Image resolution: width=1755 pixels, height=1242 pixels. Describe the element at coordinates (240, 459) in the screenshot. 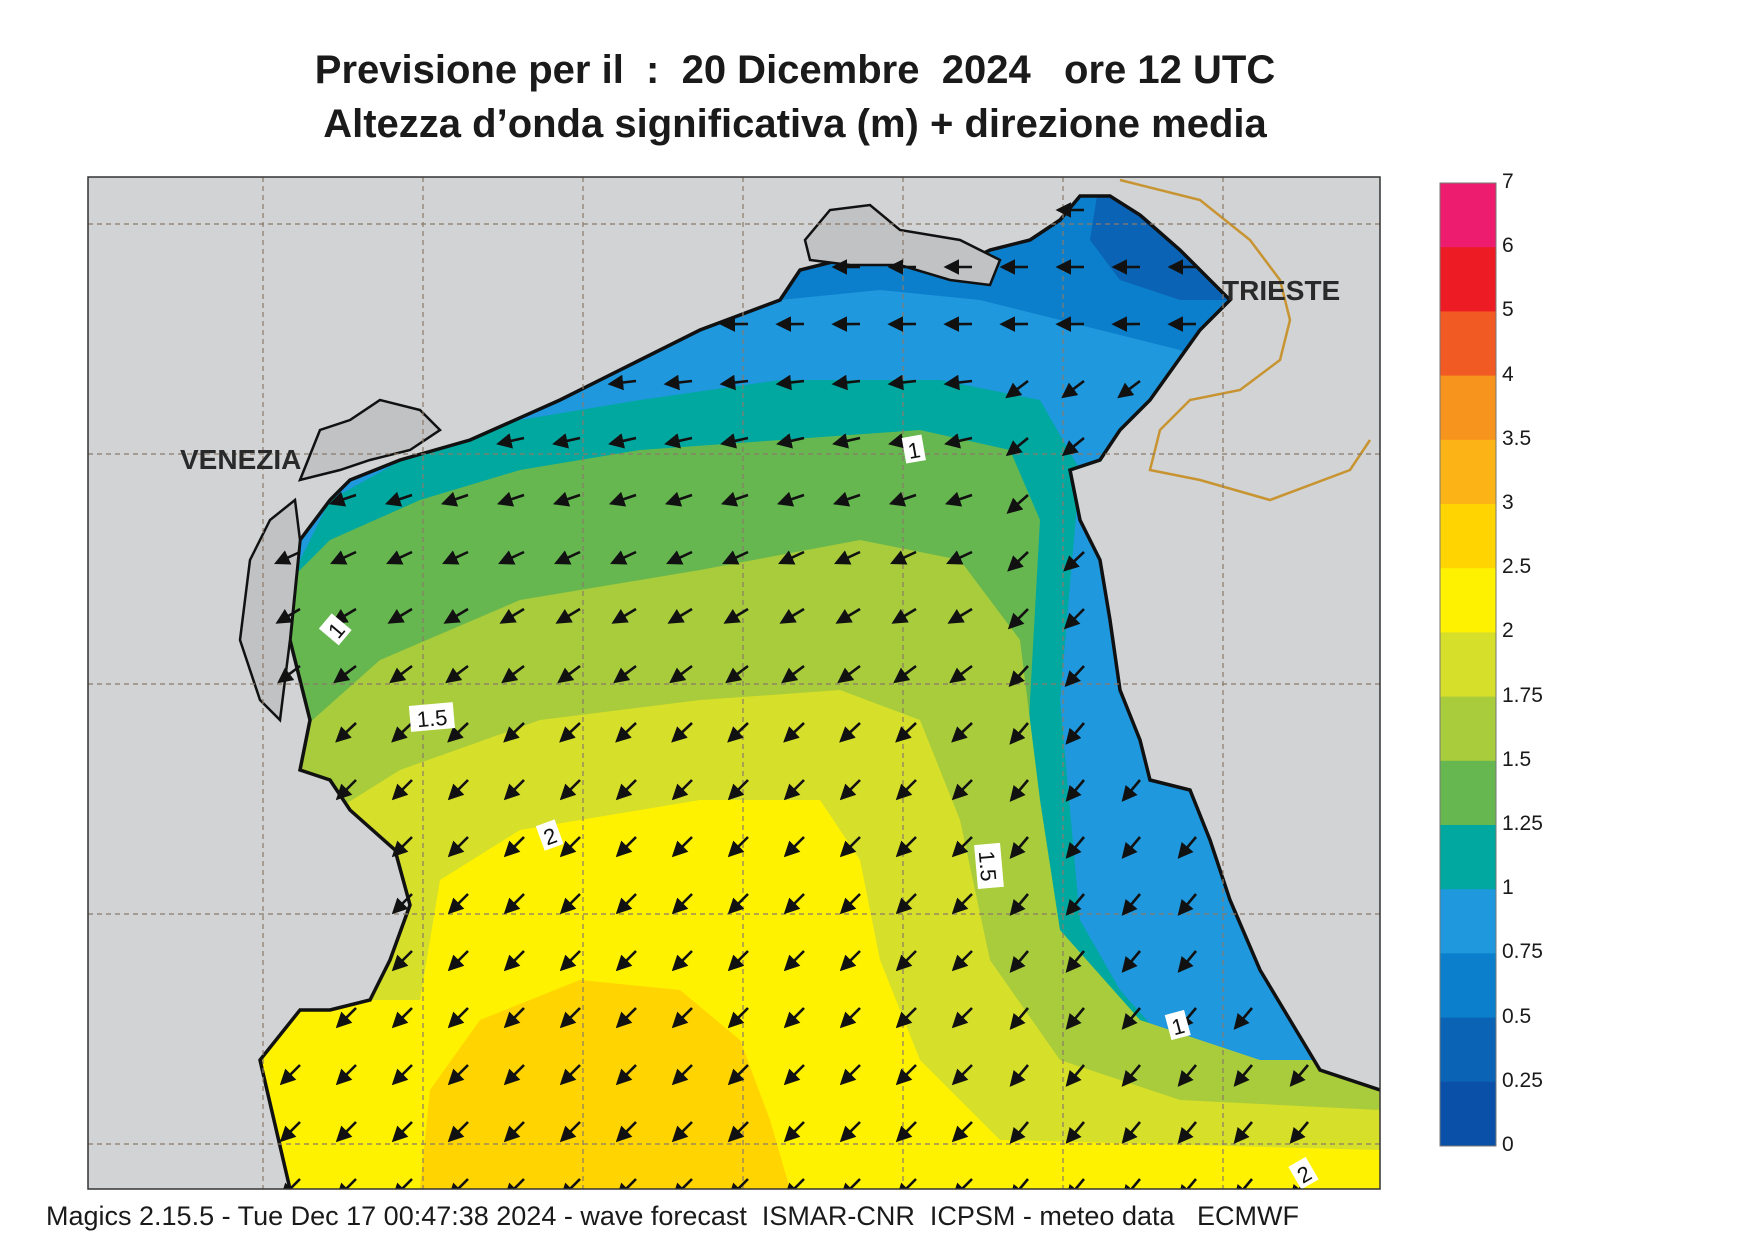

I see `city-label-venezia: VENEZIA` at that location.